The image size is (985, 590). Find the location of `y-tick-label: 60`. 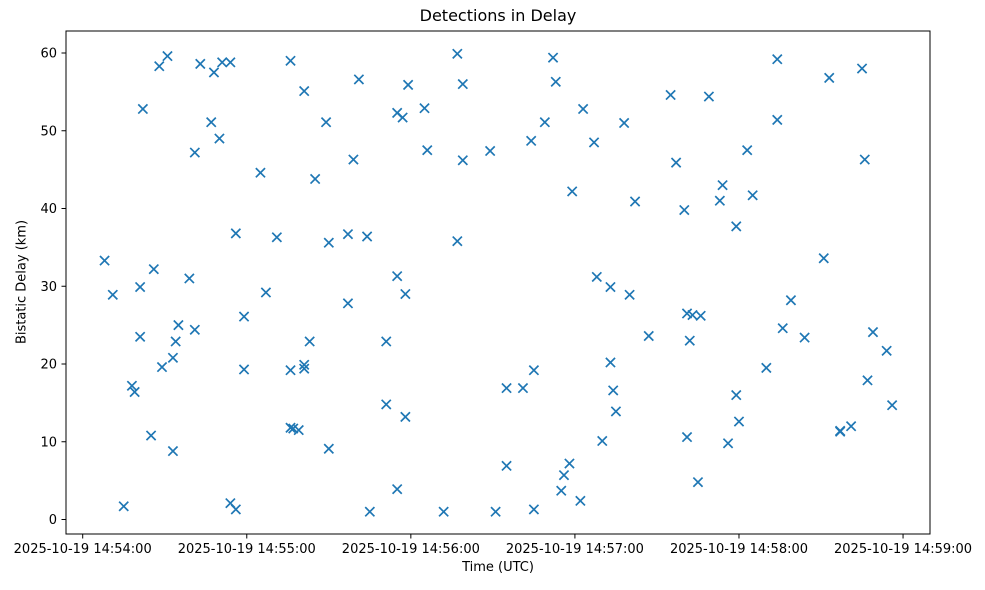

y-tick-label: 60 is located at coordinates (48, 54).